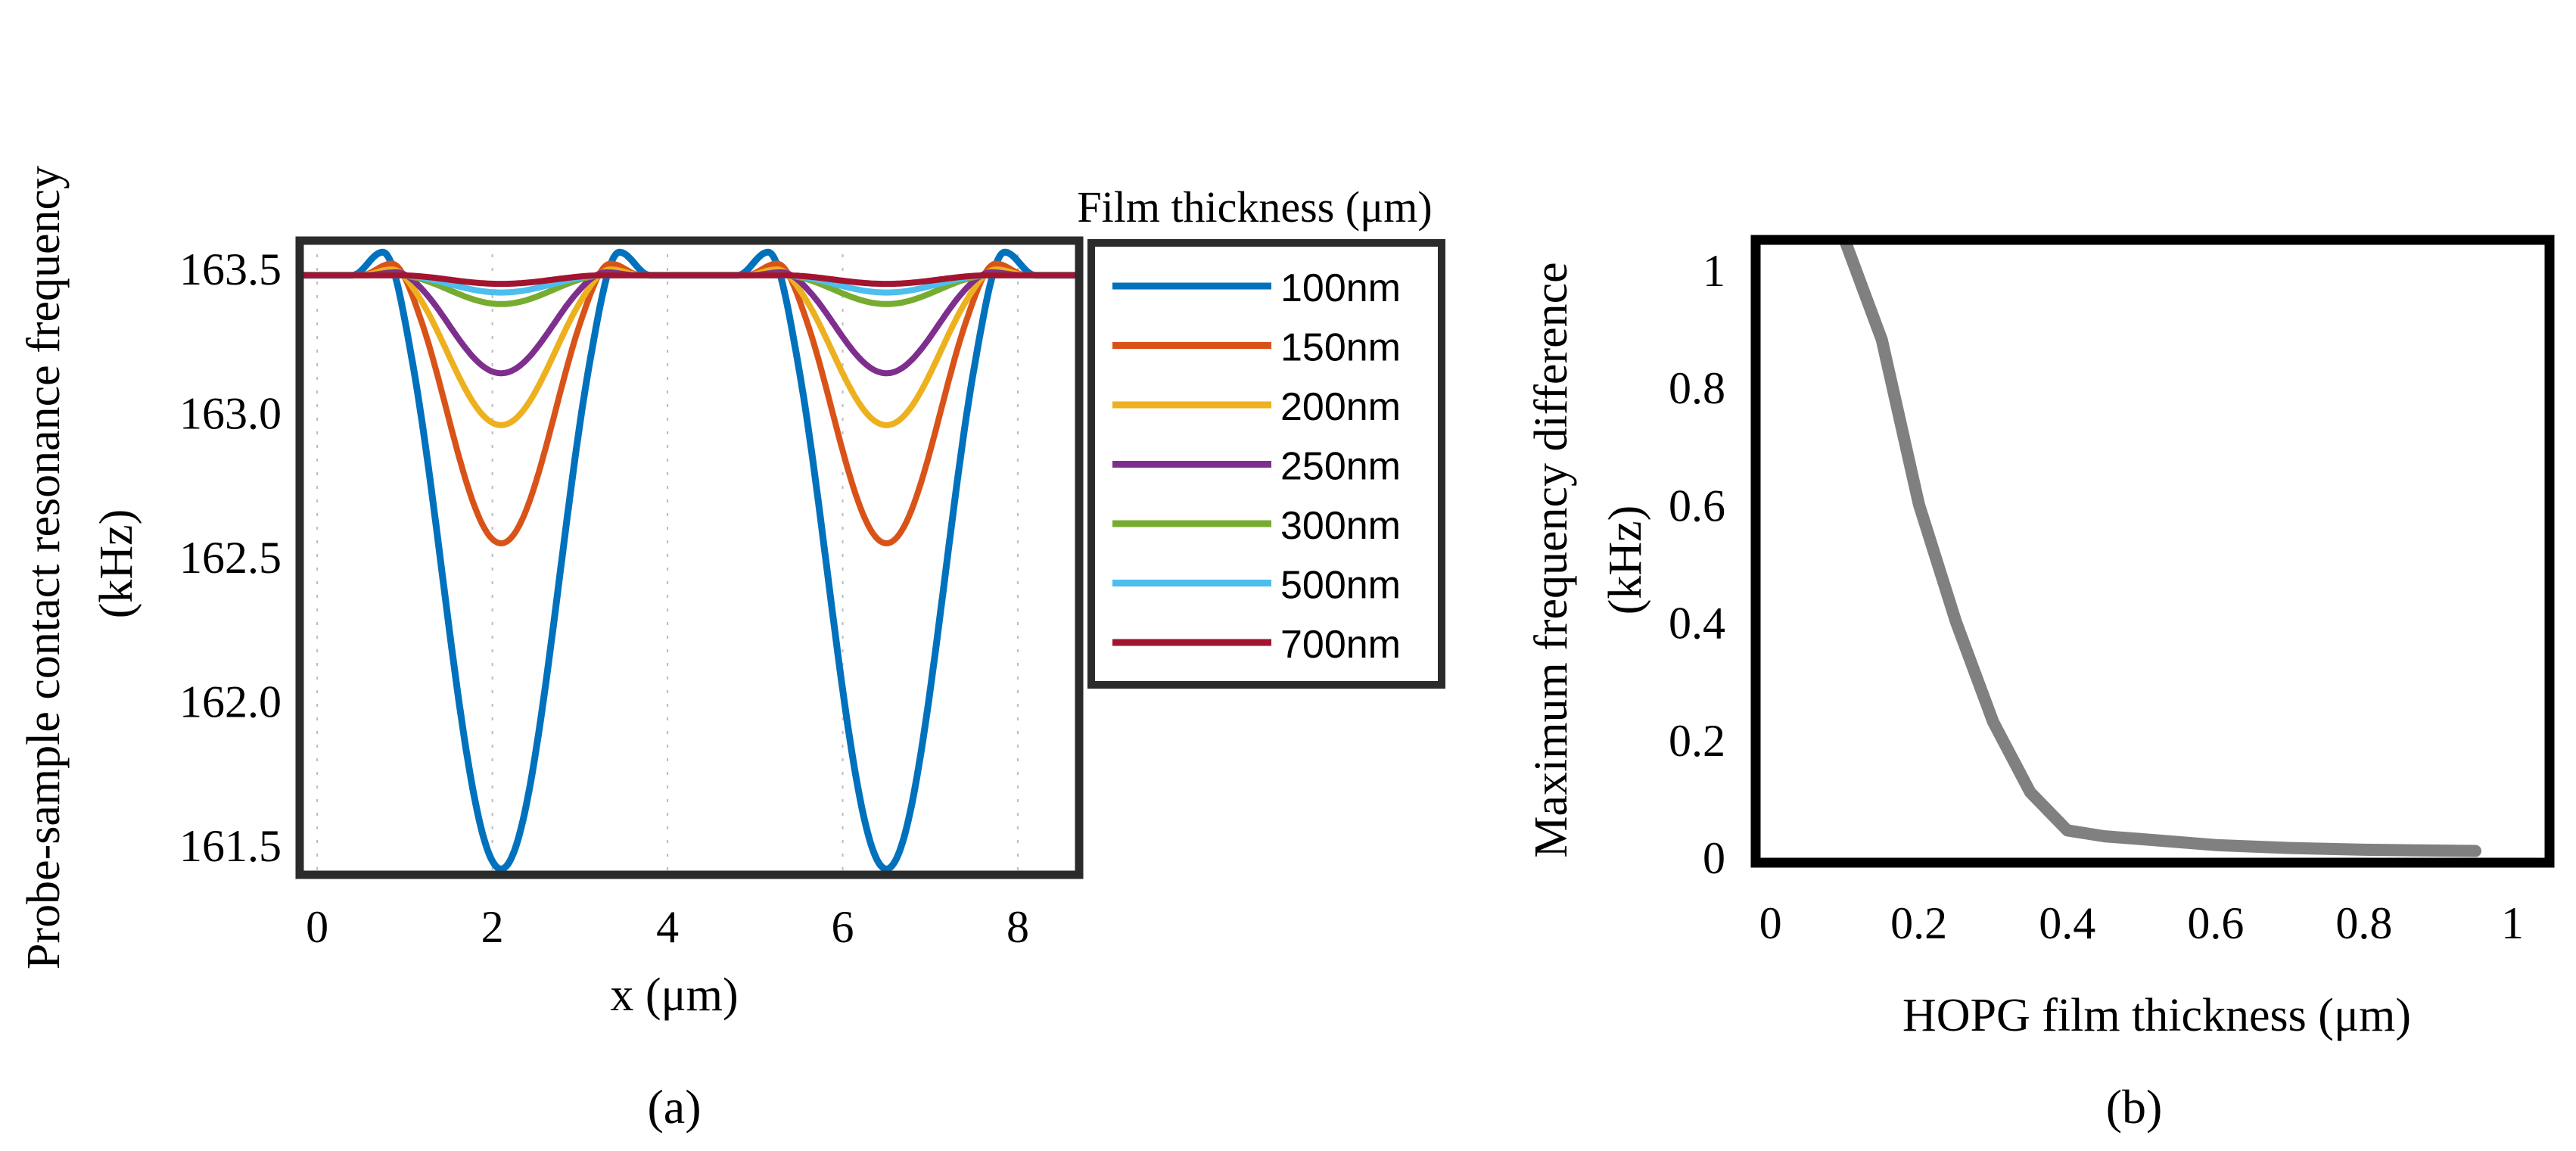 This screenshot has height=1151, width=2576. Describe the element at coordinates (231, 414) in the screenshot. I see `chart-a-y-tick-label: 163.0` at that location.